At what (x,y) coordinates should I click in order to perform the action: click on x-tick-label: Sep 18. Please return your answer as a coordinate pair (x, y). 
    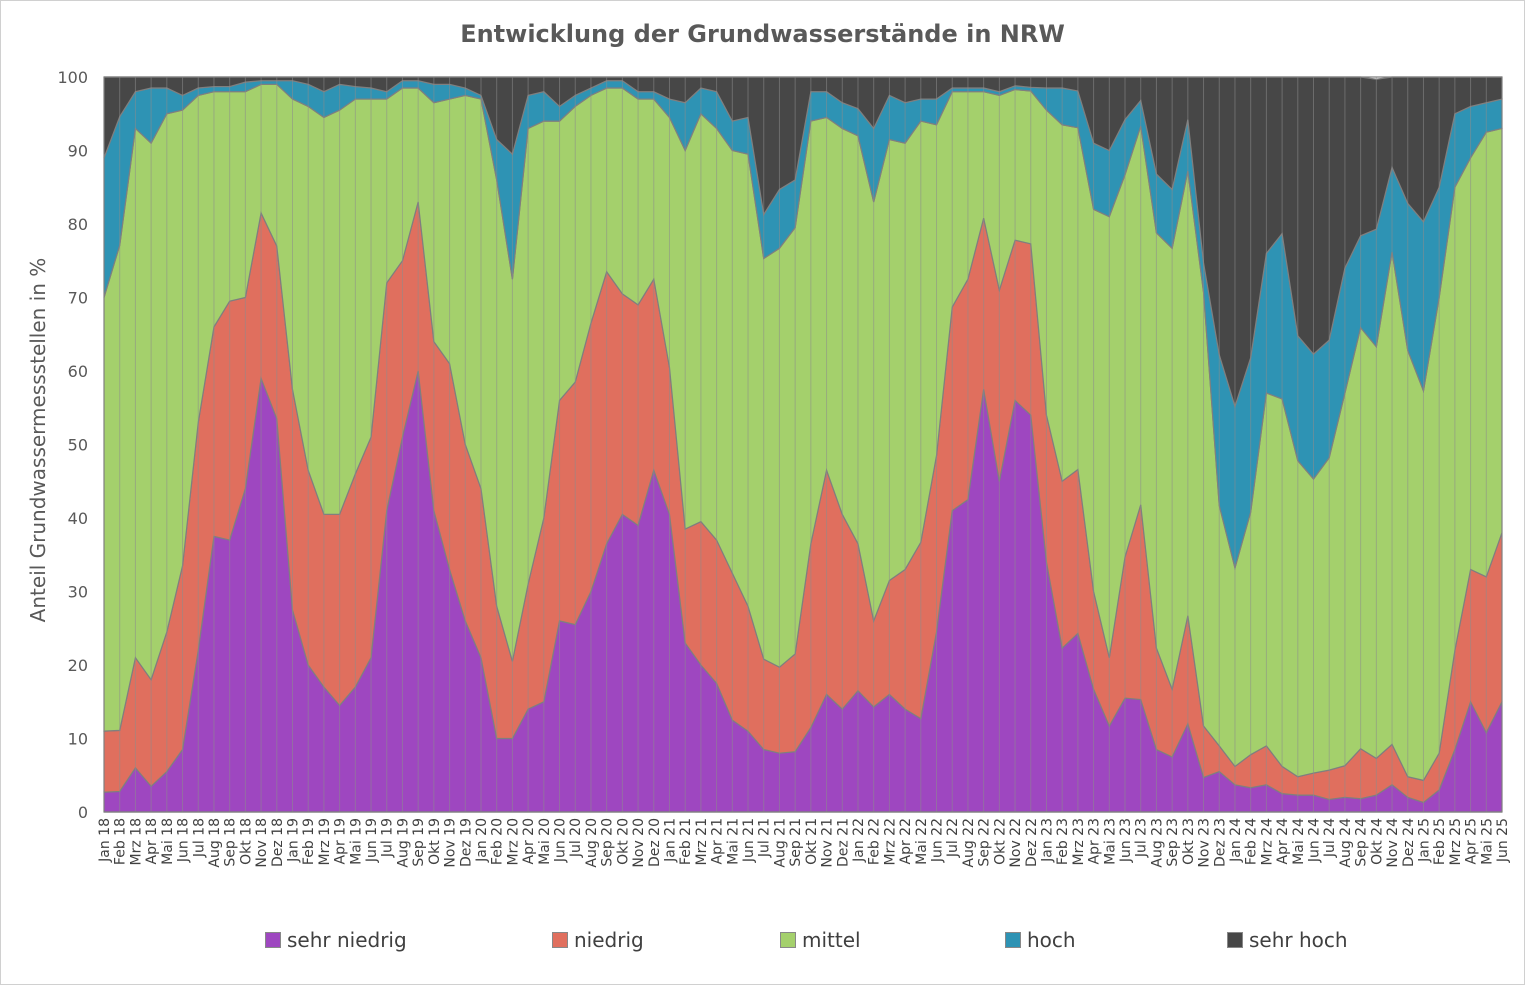
    Looking at the image, I should click on (231, 842).